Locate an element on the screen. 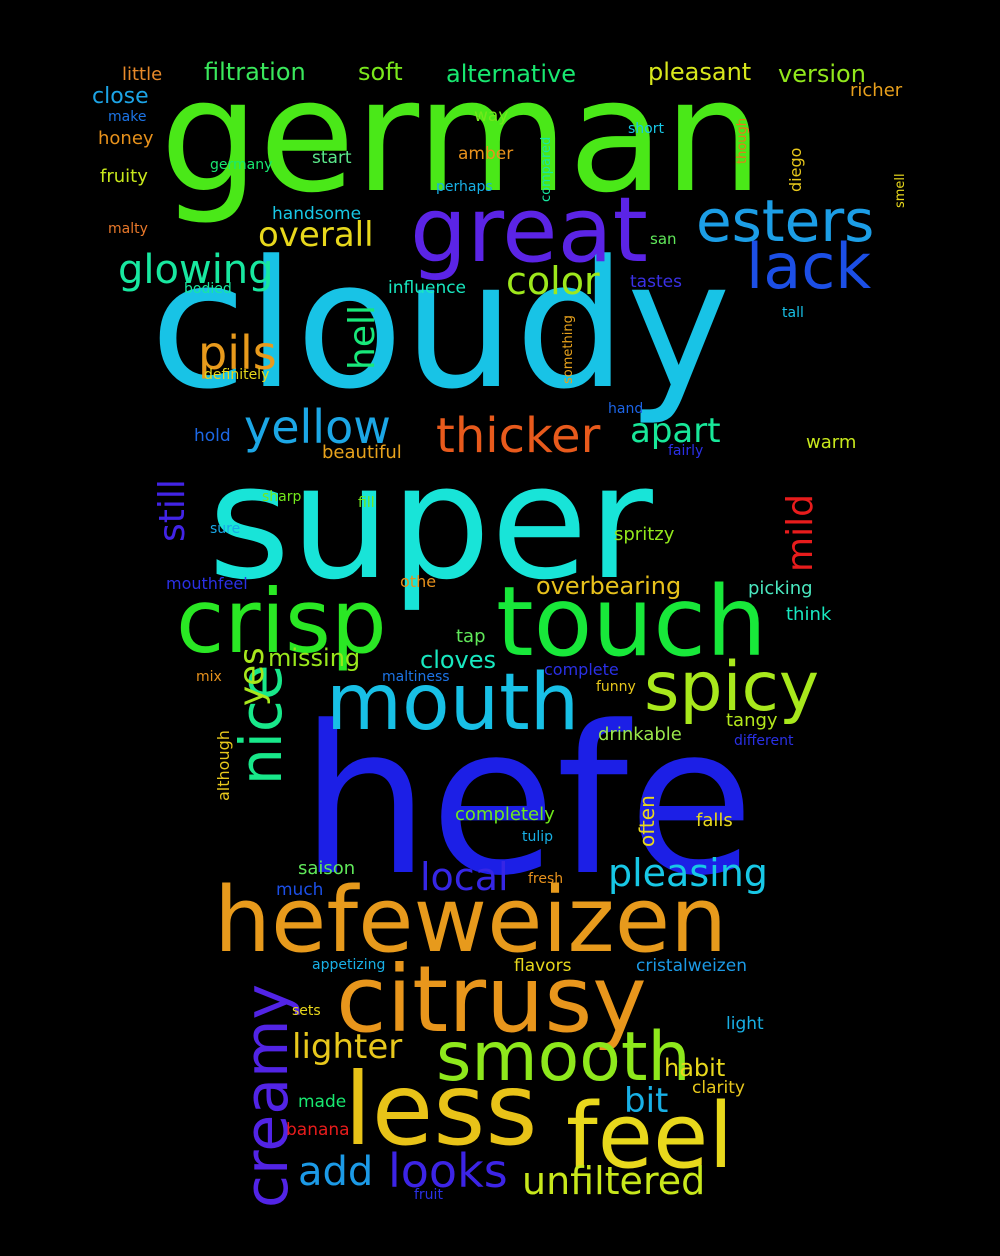 Image resolution: width=1000 pixels, height=1256 pixels. word-tastes: tastes is located at coordinates (656, 282).